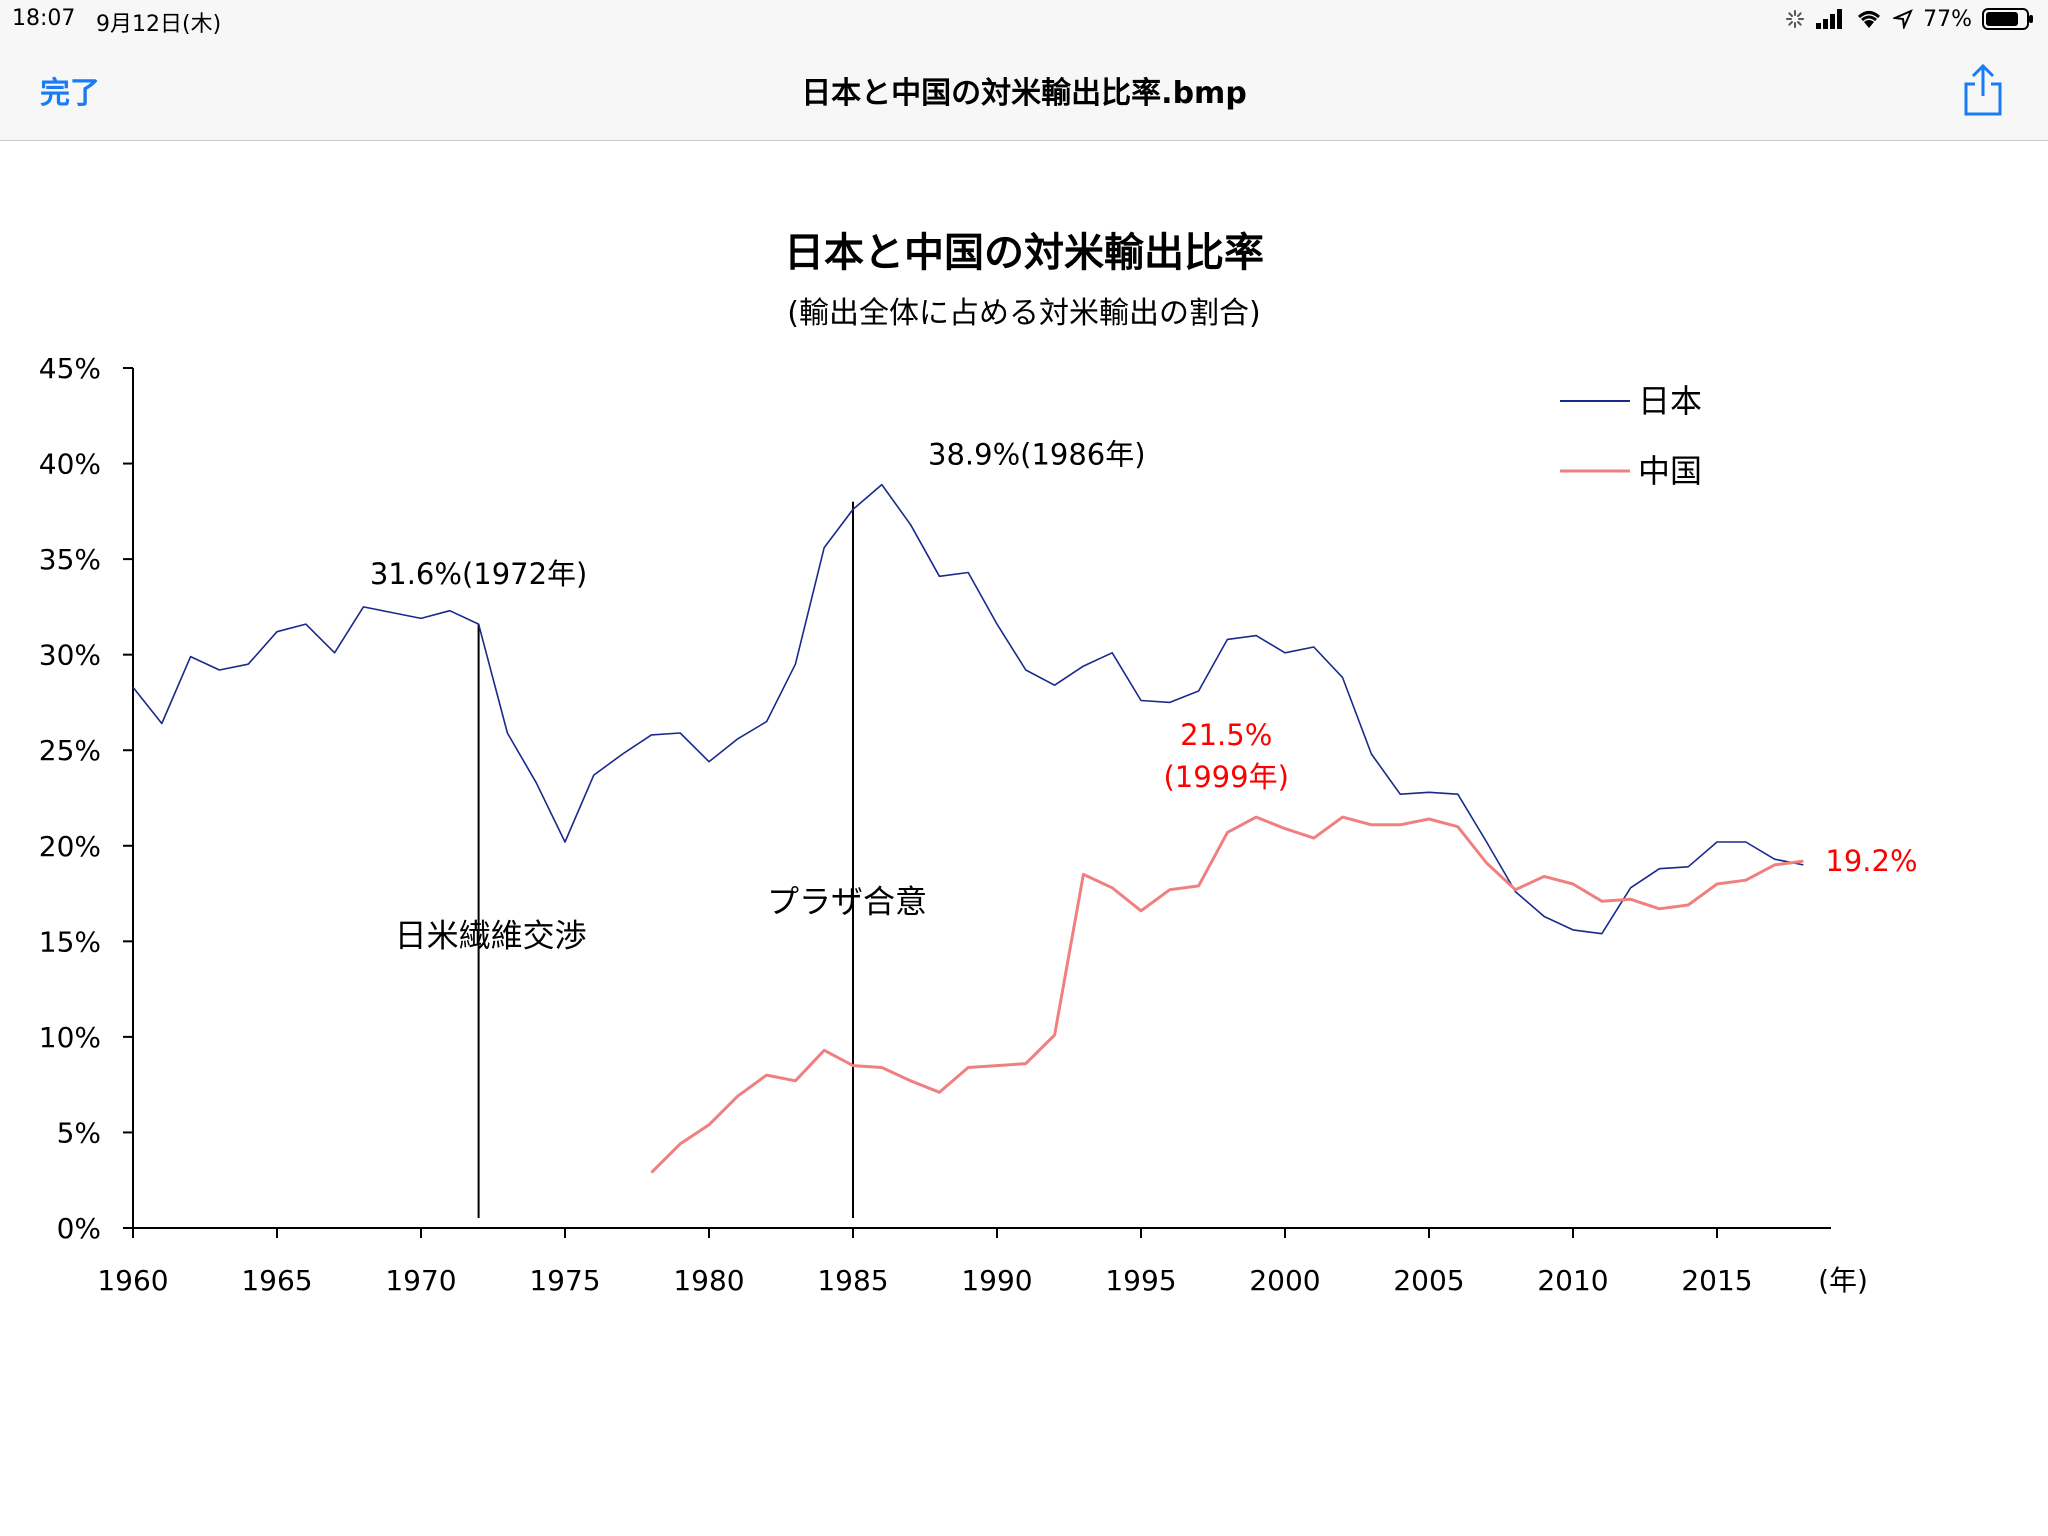  Describe the element at coordinates (1024, 93) in the screenshot. I see `file-title: 日本と中国の対米輸出比率.bmp` at that location.